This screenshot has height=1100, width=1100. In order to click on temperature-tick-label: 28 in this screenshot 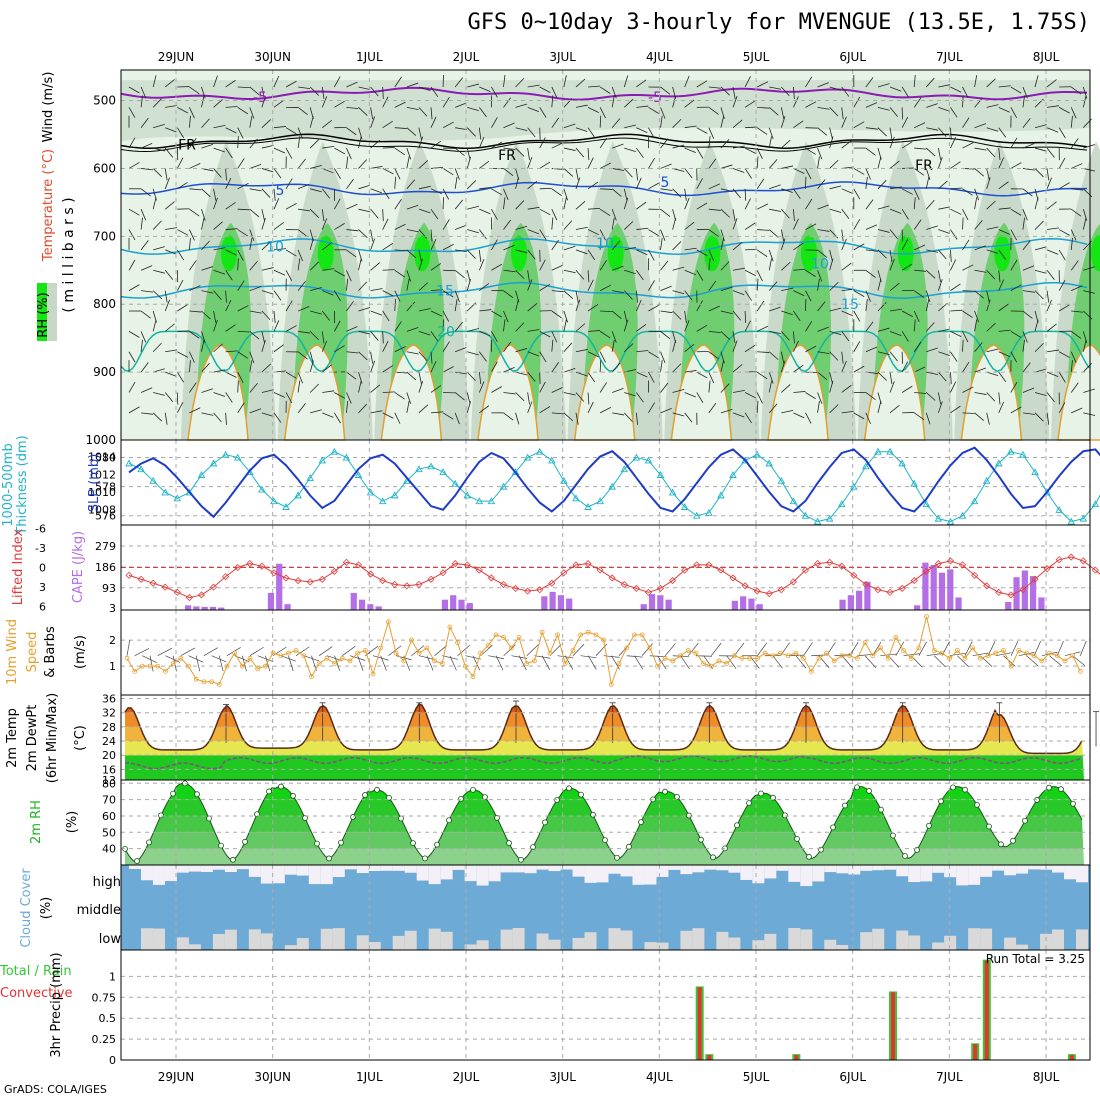, I will do `click(109, 727)`.